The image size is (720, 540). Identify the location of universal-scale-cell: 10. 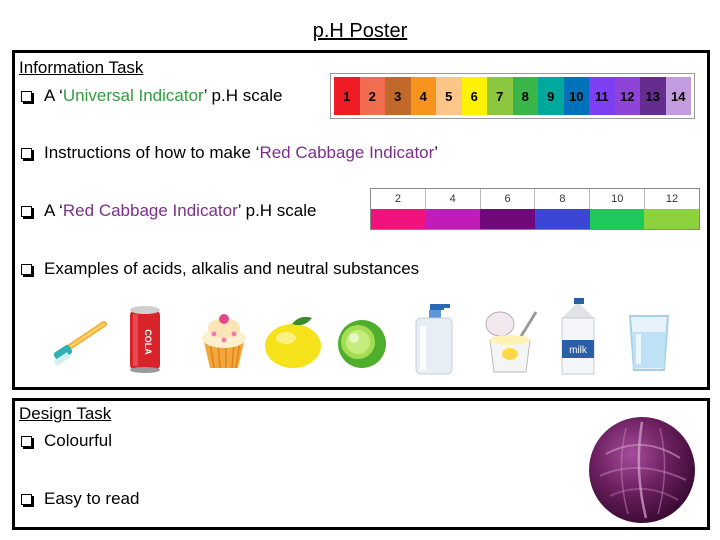
(576, 96).